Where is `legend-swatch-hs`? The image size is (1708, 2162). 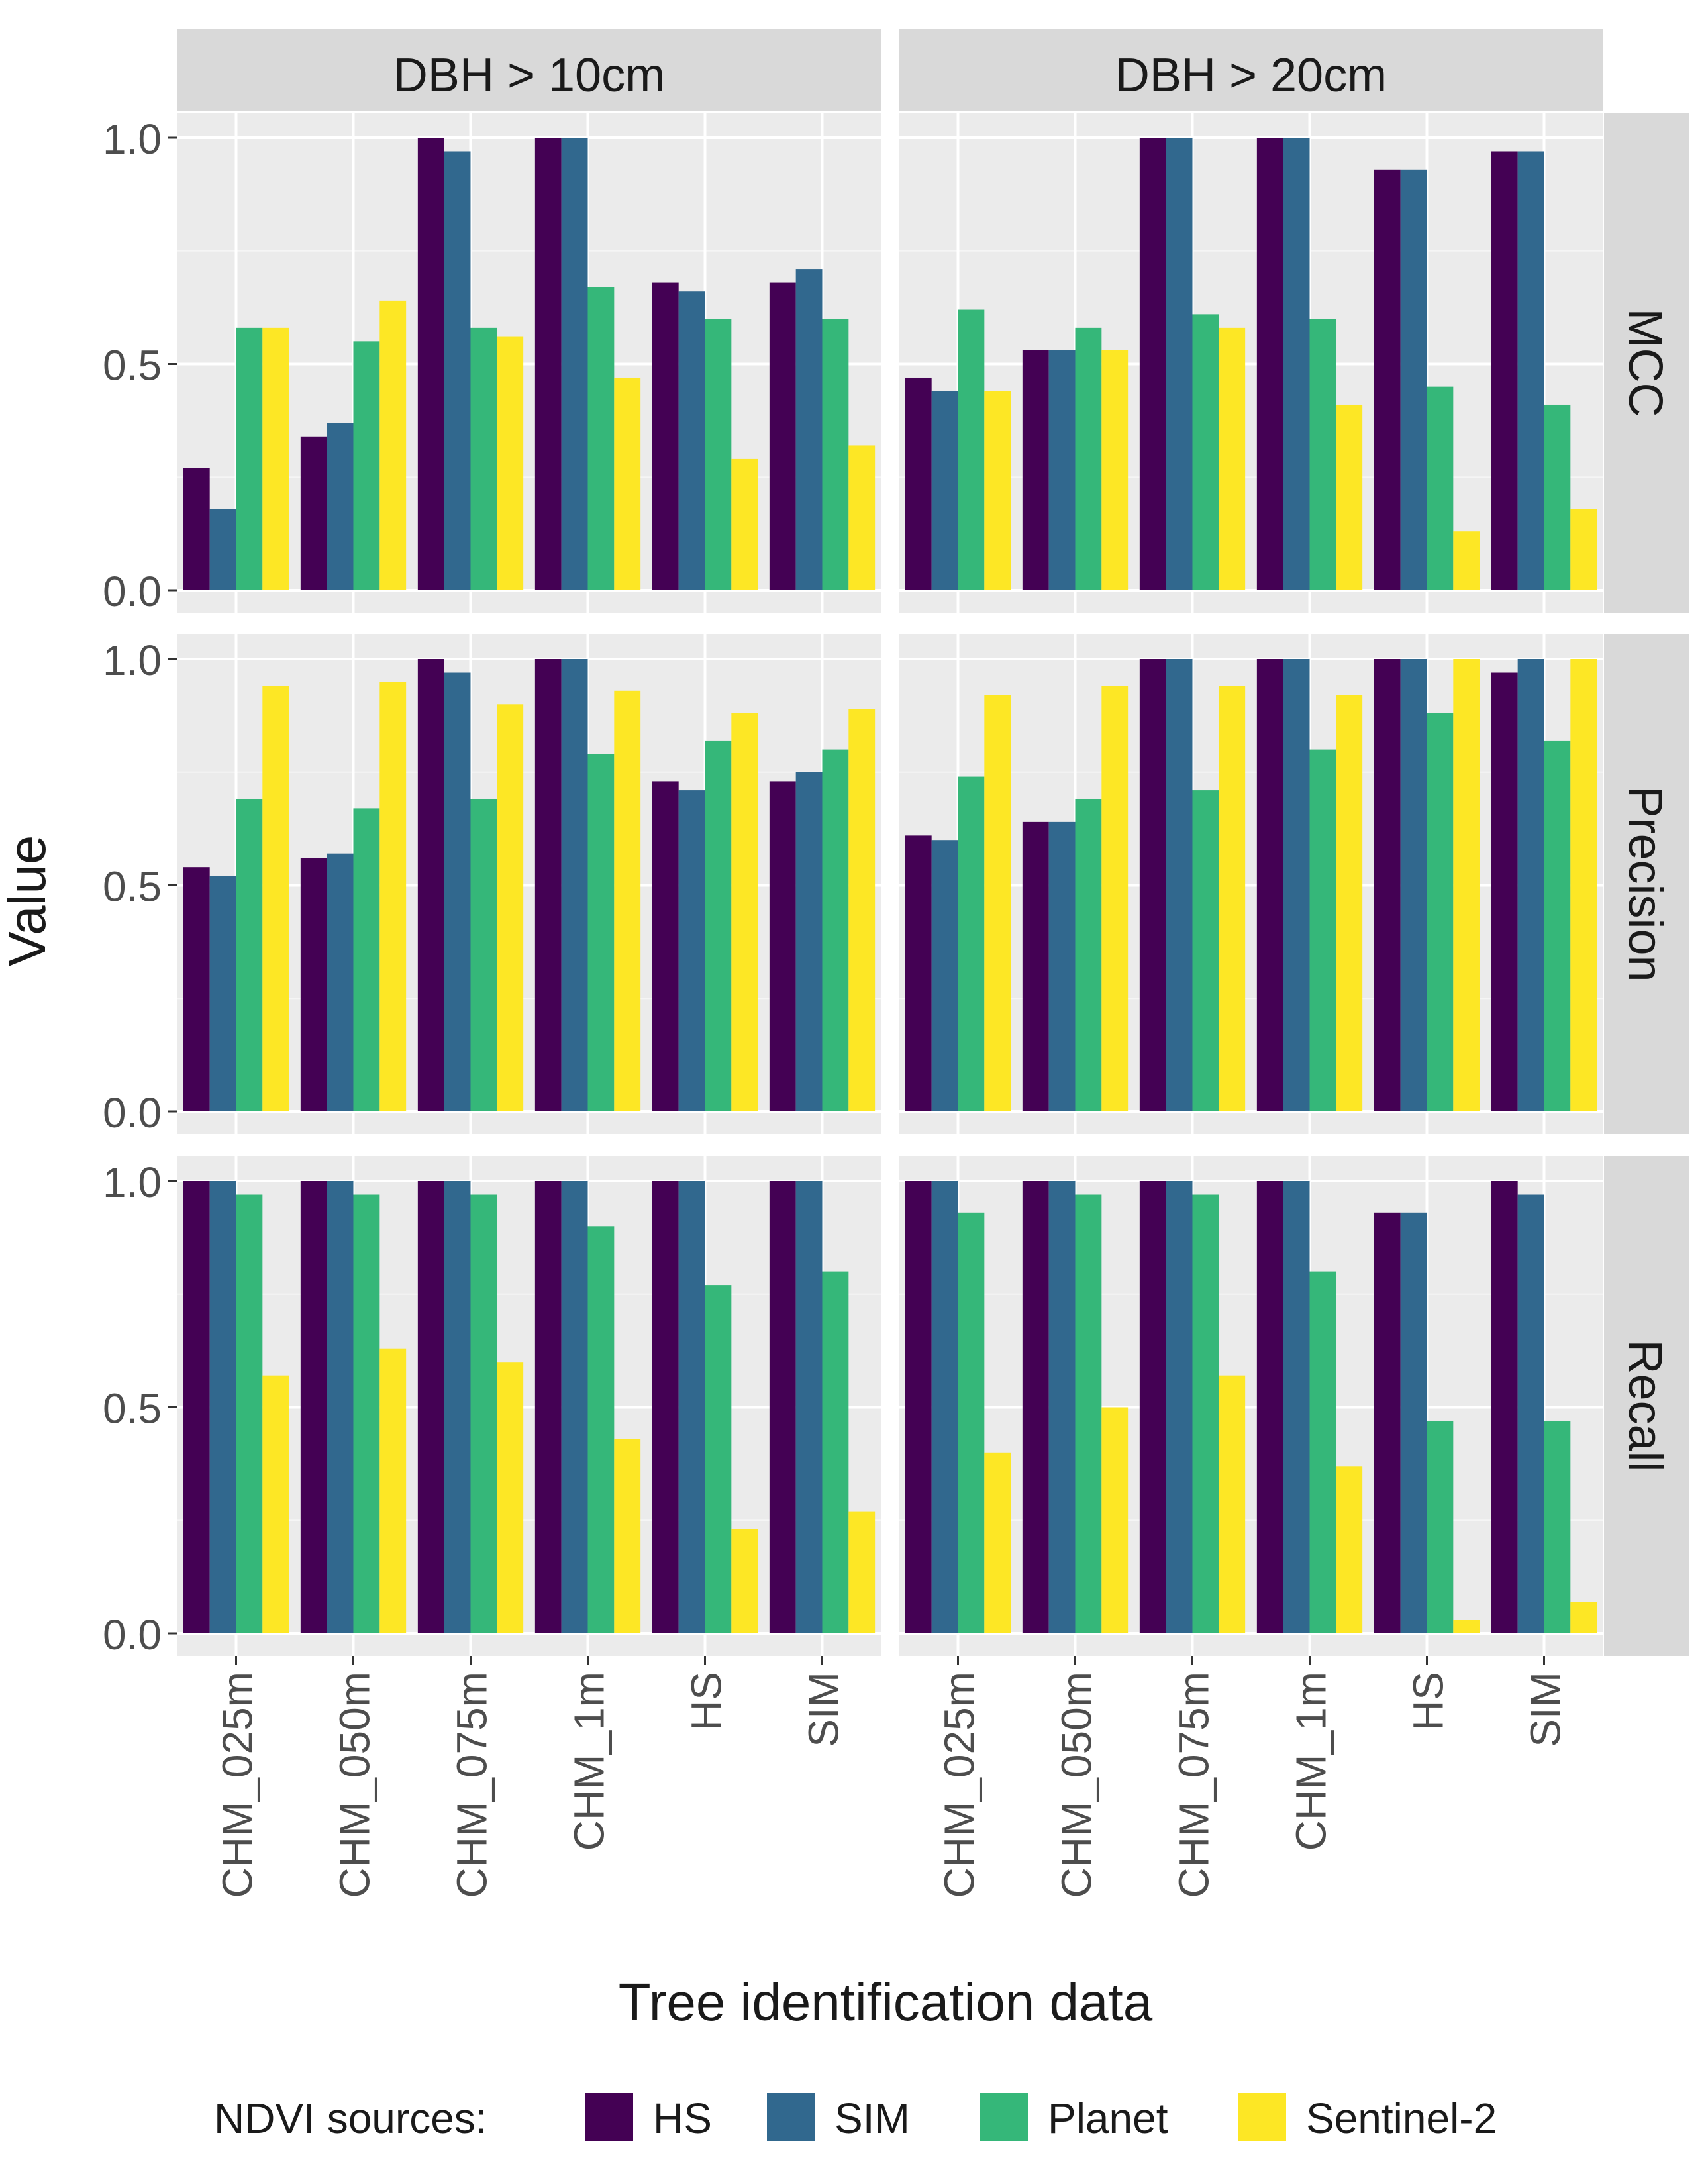 legend-swatch-hs is located at coordinates (609, 2117).